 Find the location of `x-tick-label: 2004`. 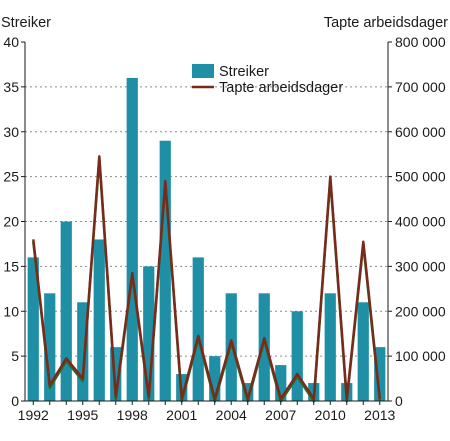

x-tick-label: 2004 is located at coordinates (231, 415).